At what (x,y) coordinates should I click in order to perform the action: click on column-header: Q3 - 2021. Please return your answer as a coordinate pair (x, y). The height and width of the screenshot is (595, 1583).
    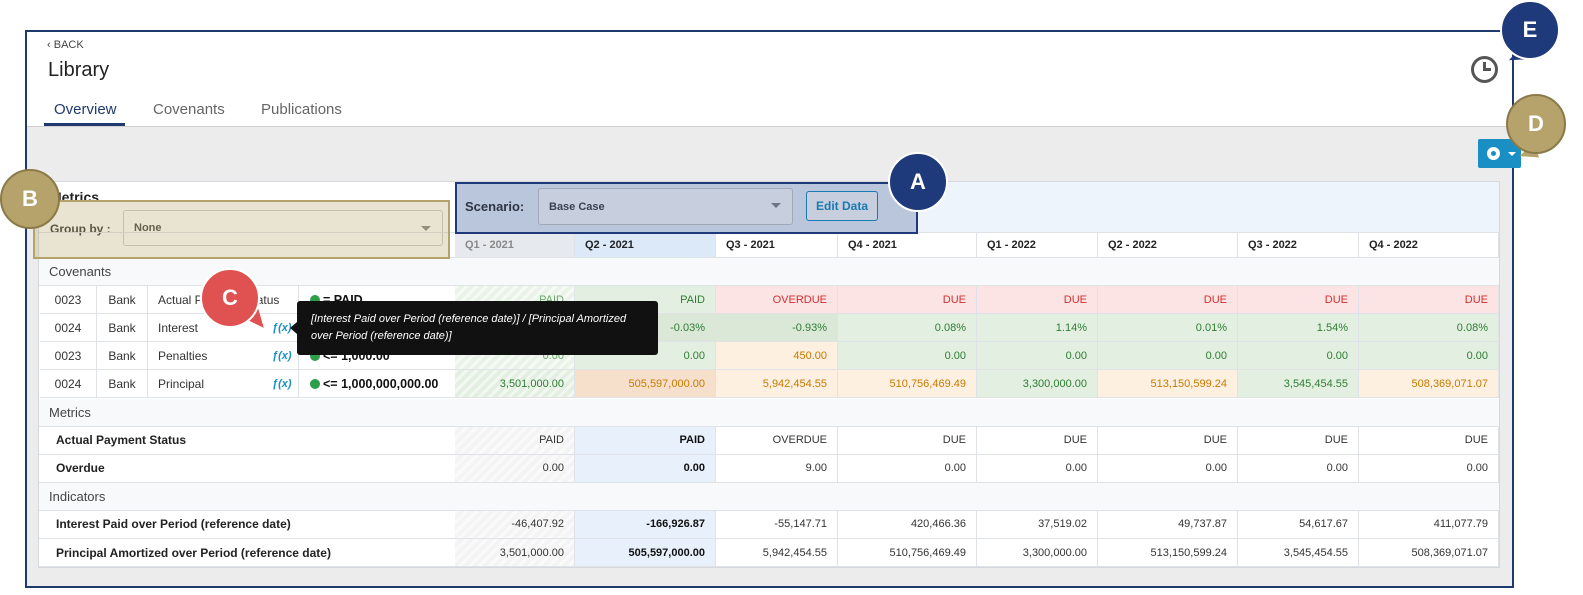
    Looking at the image, I should click on (777, 245).